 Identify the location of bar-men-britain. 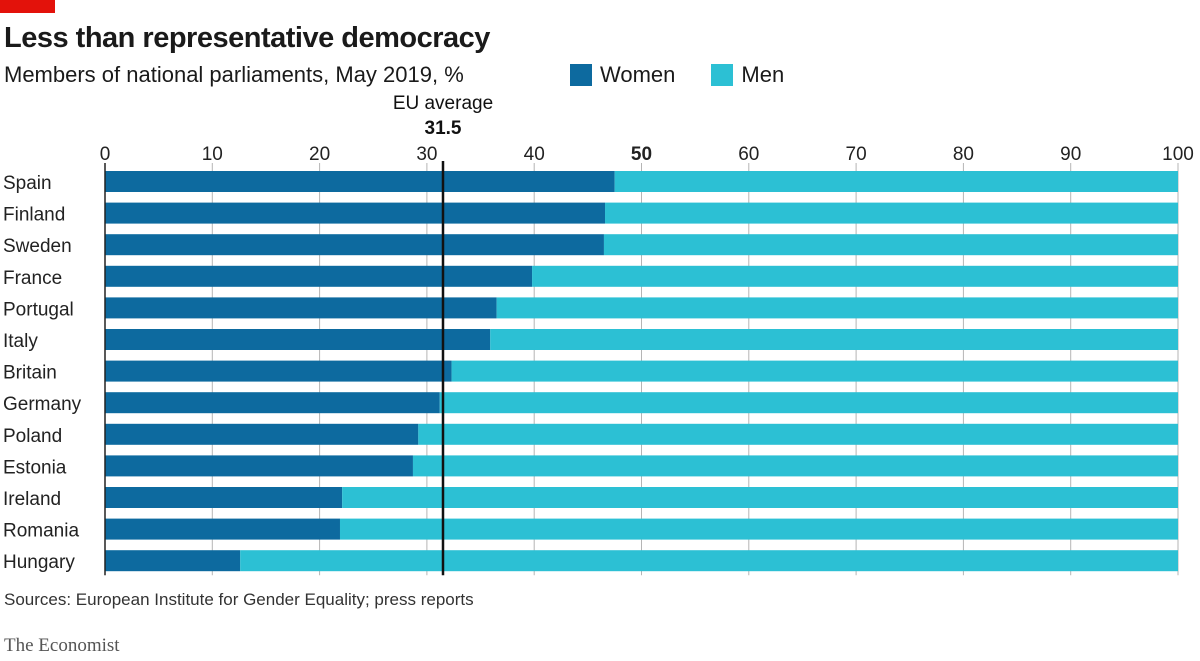
(815, 371).